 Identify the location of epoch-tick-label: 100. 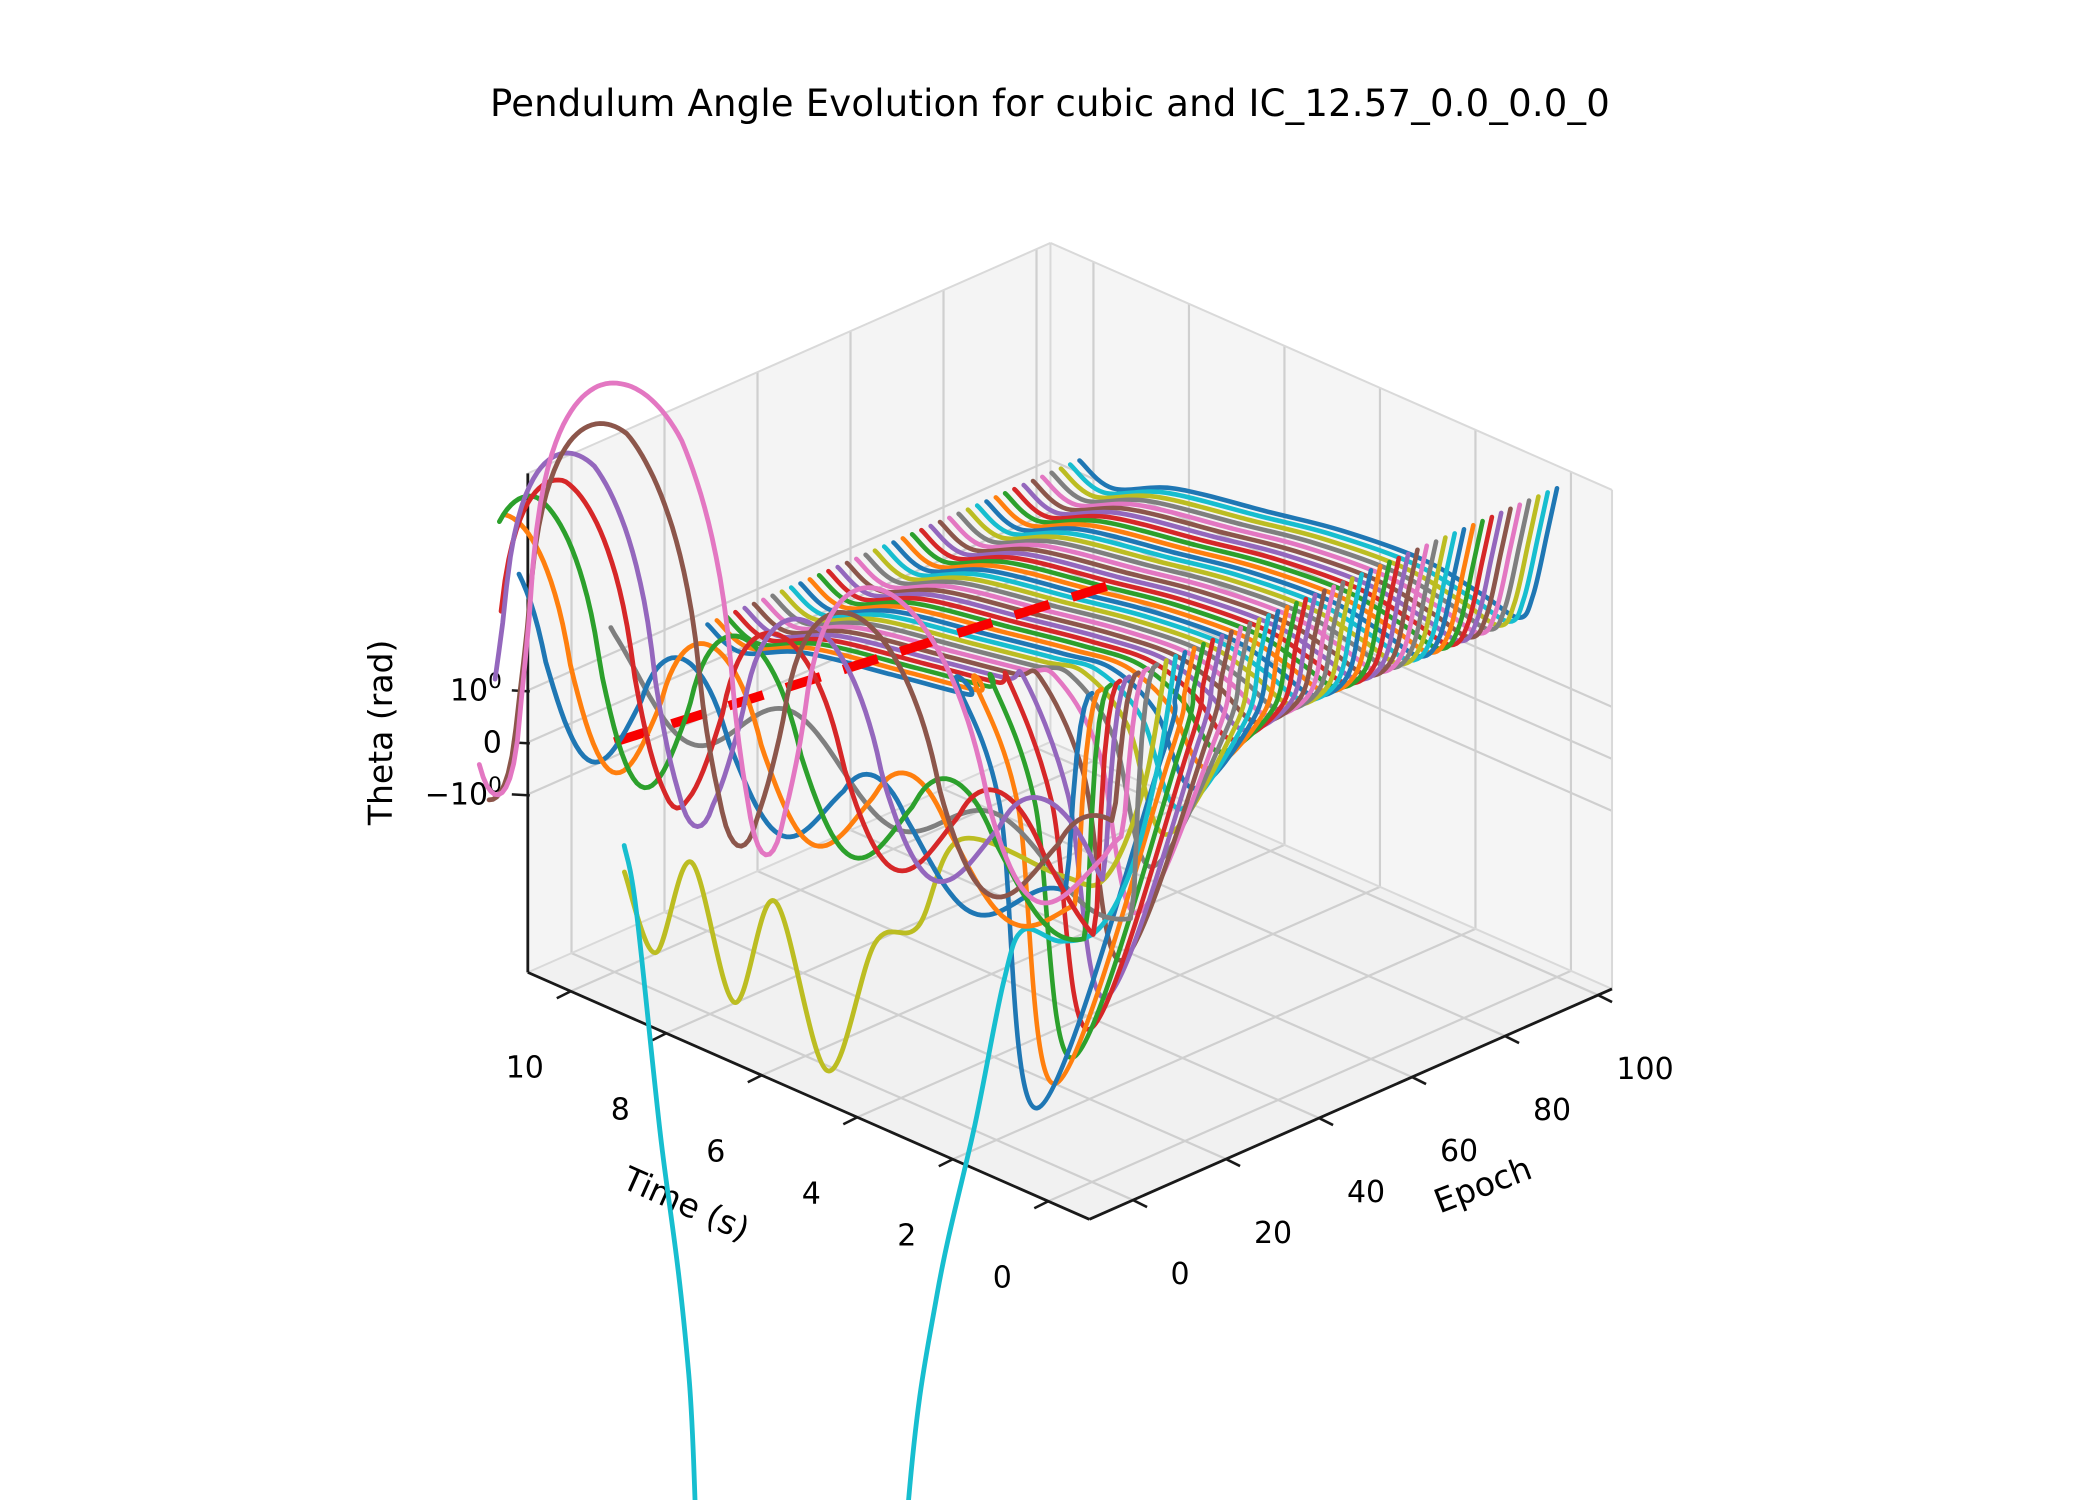
(1644, 1069).